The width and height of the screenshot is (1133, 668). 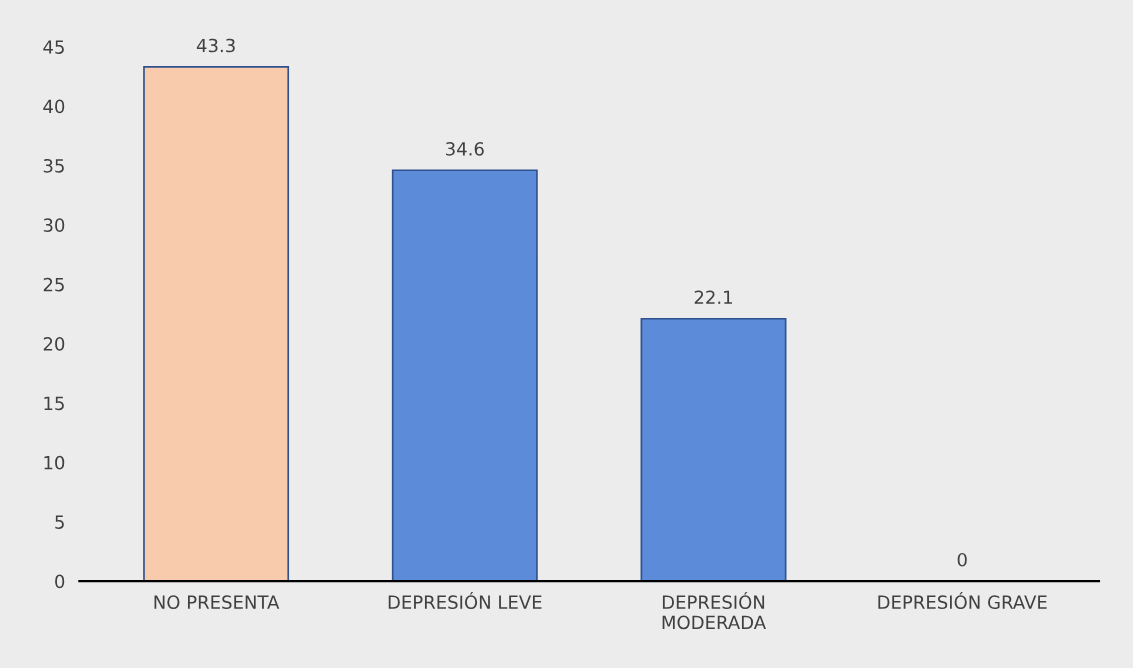 What do you see at coordinates (215, 45) in the screenshot?
I see `data-label: 43.3` at bounding box center [215, 45].